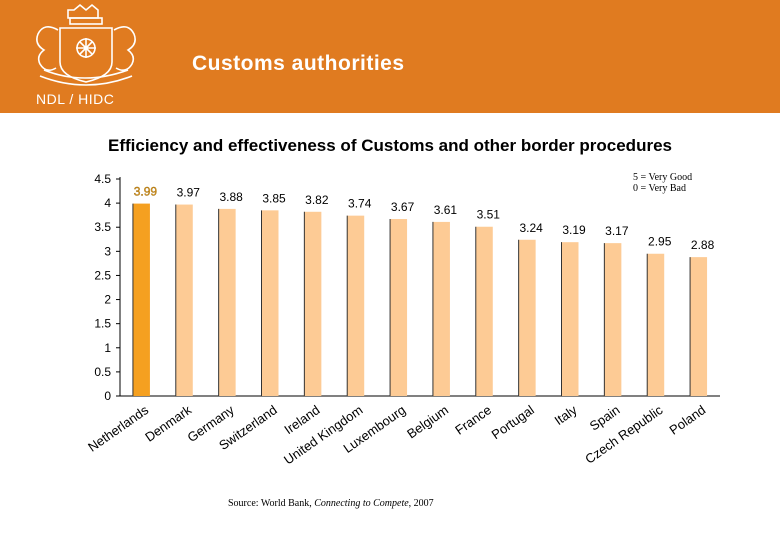 This screenshot has height=540, width=780. What do you see at coordinates (107, 251) in the screenshot?
I see `y-tick-label: 3` at bounding box center [107, 251].